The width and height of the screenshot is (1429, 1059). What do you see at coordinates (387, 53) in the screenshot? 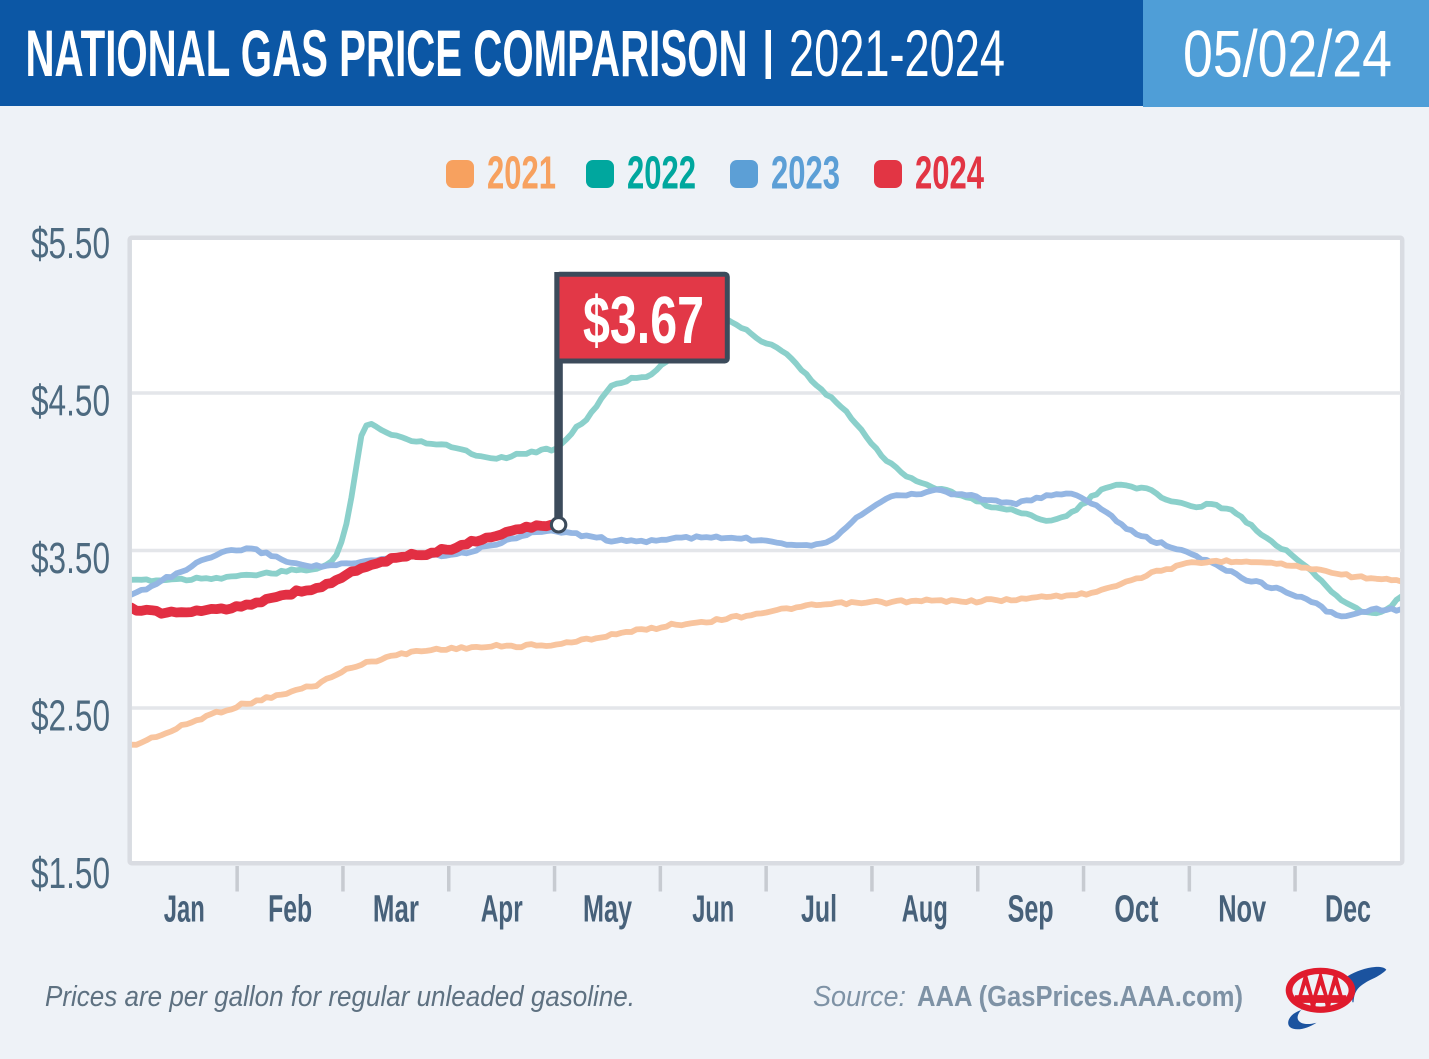
I see `svg-text: NATIONAL GAS PRICE COMPARISON` at bounding box center [387, 53].